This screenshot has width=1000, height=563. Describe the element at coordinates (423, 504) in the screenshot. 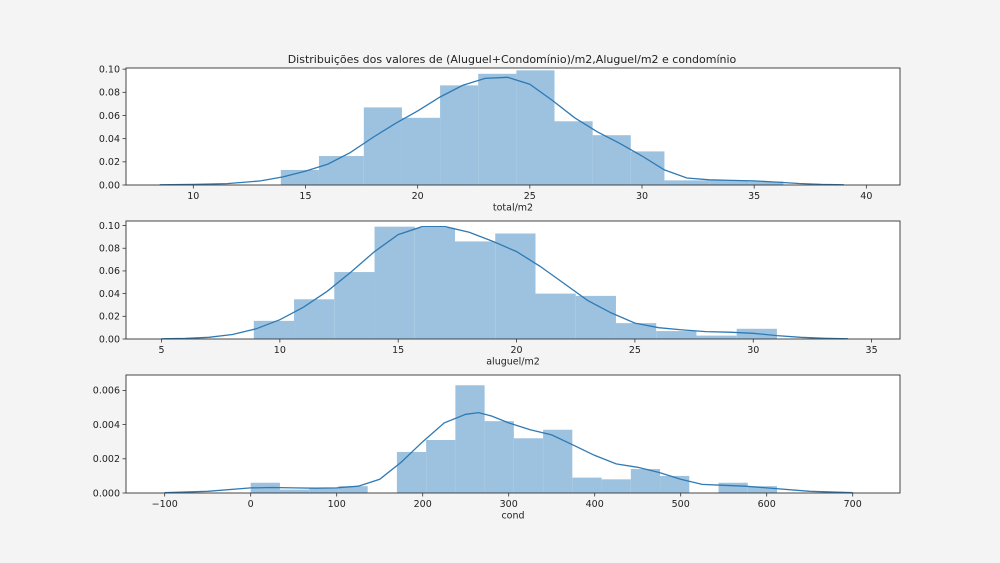

I see `x-tick-label: 200` at that location.